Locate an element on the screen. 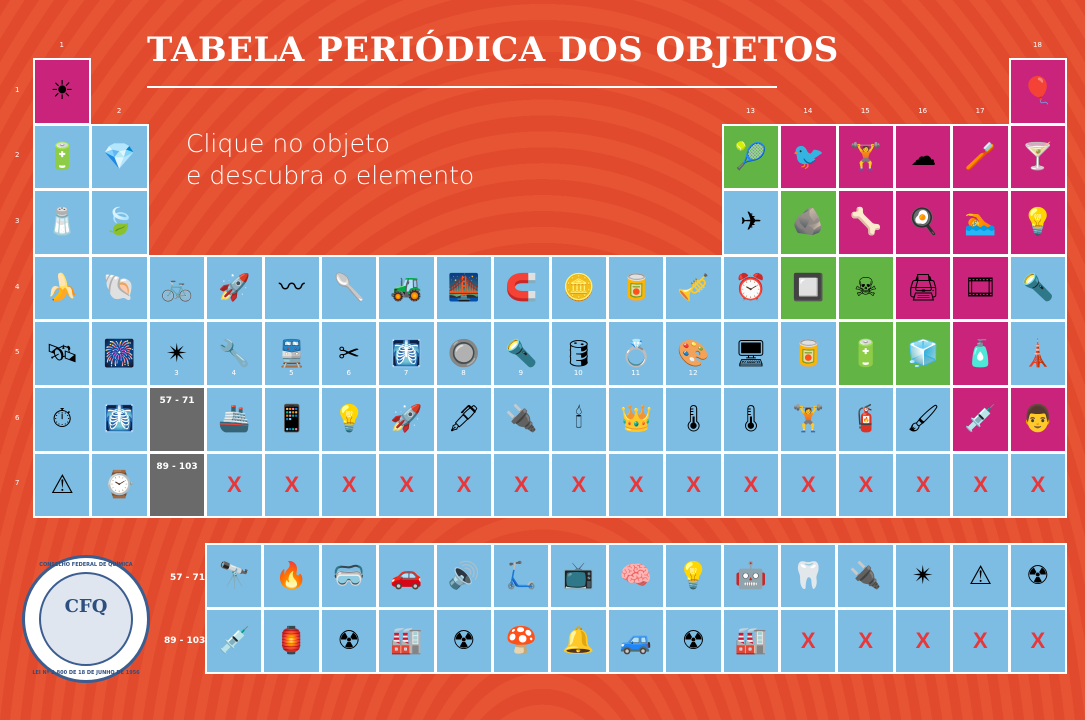 The height and width of the screenshot is (720, 1085). f-block-element-cell: 🍄 is located at coordinates (521, 641).